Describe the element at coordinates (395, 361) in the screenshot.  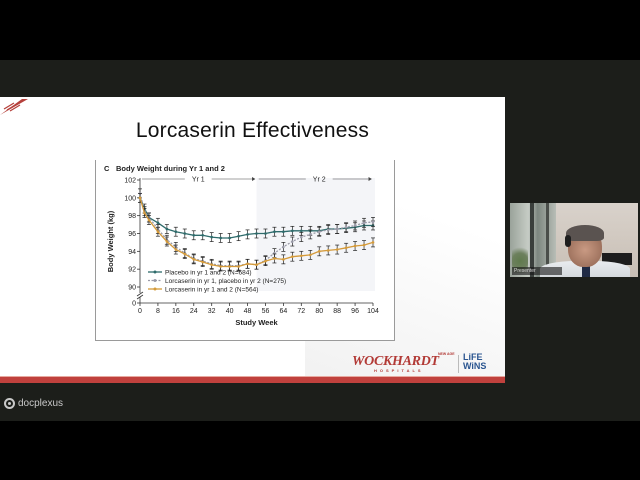
I see `wockhardt-logo: WOCKHARDT` at that location.